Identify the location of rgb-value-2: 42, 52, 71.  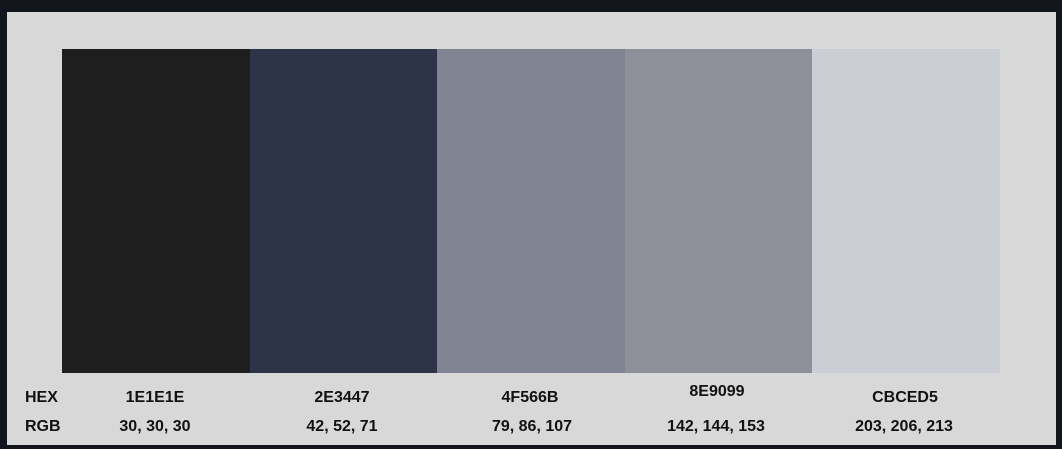
(342, 426).